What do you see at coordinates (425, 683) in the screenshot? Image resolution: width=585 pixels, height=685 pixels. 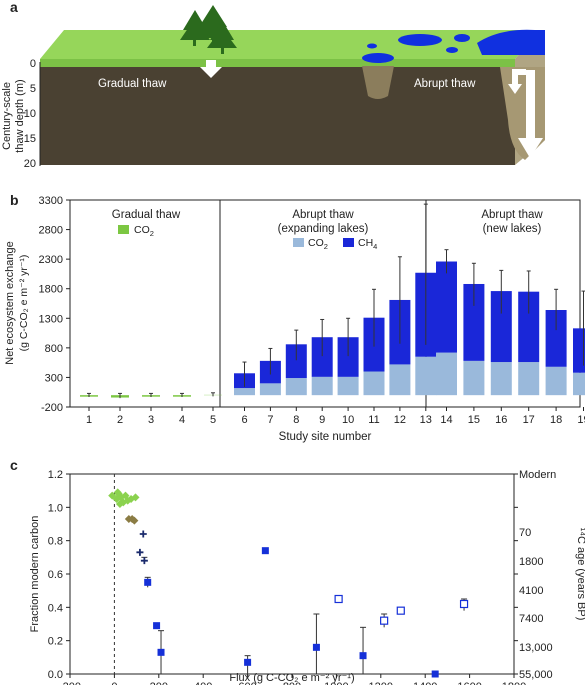 I see `x-tick-label: 1400` at bounding box center [425, 683].